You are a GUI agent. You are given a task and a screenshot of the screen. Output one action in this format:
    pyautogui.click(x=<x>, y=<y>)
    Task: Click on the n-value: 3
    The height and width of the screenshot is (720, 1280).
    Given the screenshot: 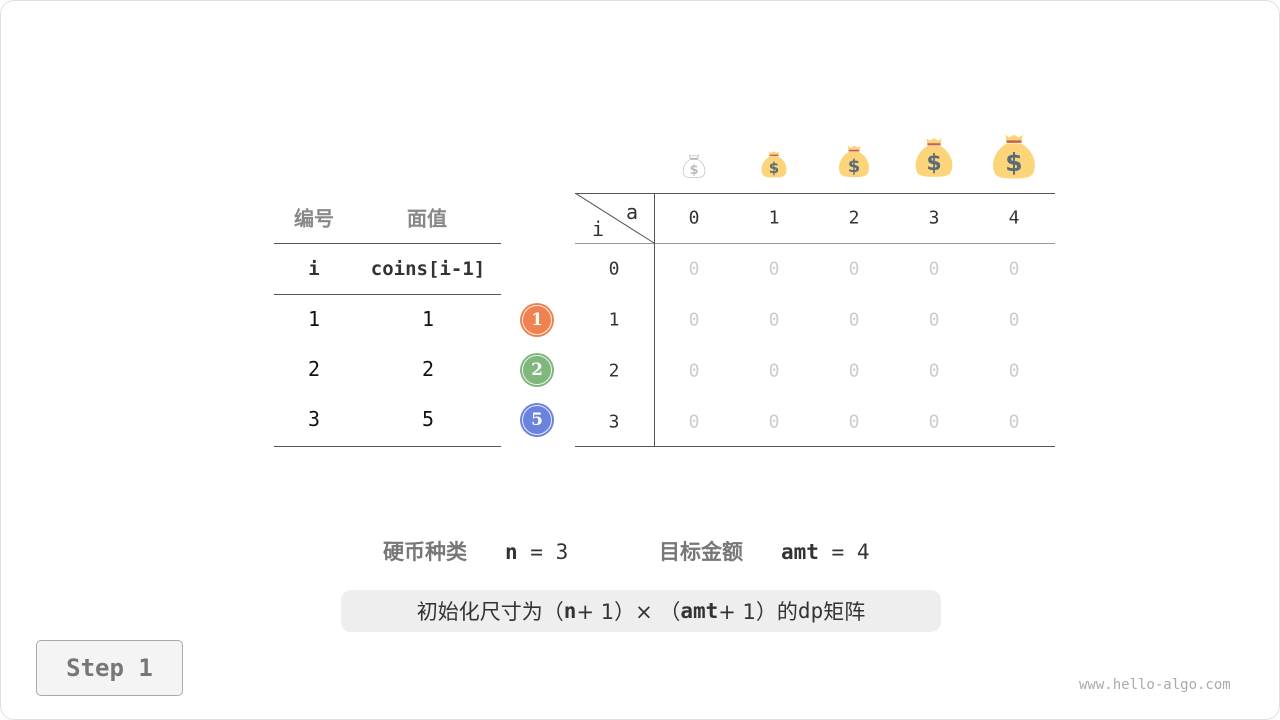 What is the action you would take?
    pyautogui.click(x=562, y=552)
    